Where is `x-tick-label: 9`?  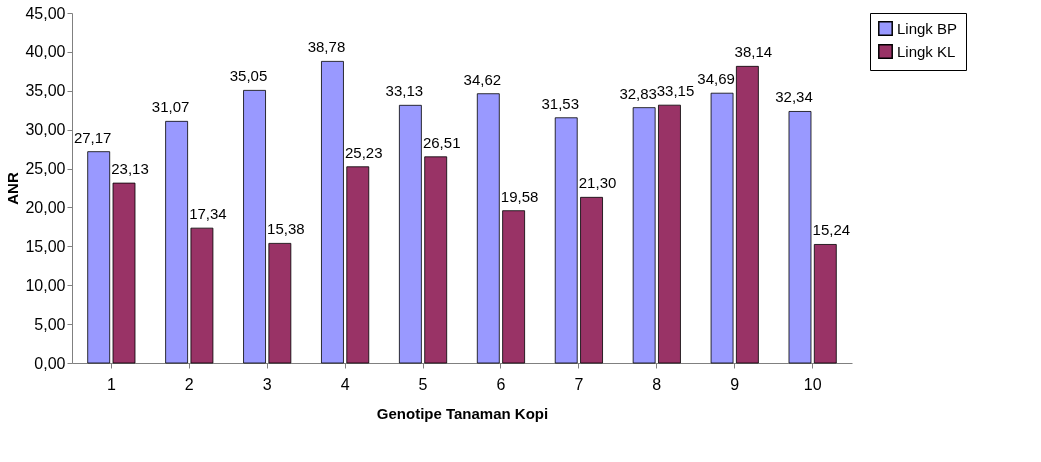
x-tick-label: 9 is located at coordinates (735, 384).